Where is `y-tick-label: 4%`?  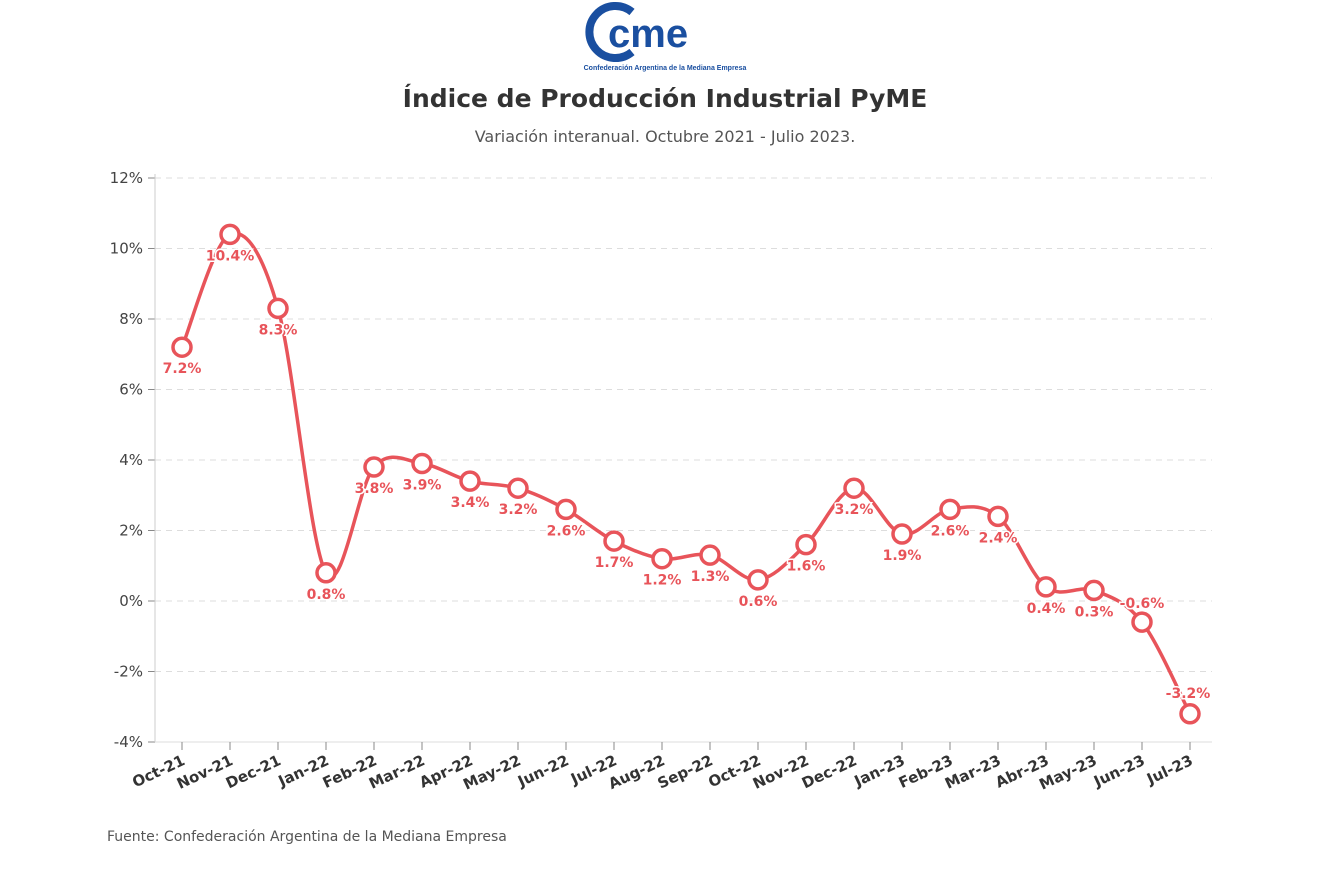
y-tick-label: 4% is located at coordinates (131, 460).